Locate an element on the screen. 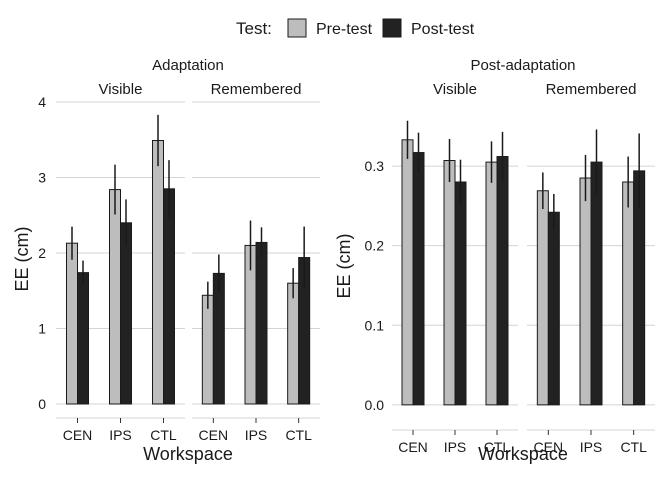 The height and width of the screenshot is (480, 672). y-tick-label: 0.3 is located at coordinates (375, 166).